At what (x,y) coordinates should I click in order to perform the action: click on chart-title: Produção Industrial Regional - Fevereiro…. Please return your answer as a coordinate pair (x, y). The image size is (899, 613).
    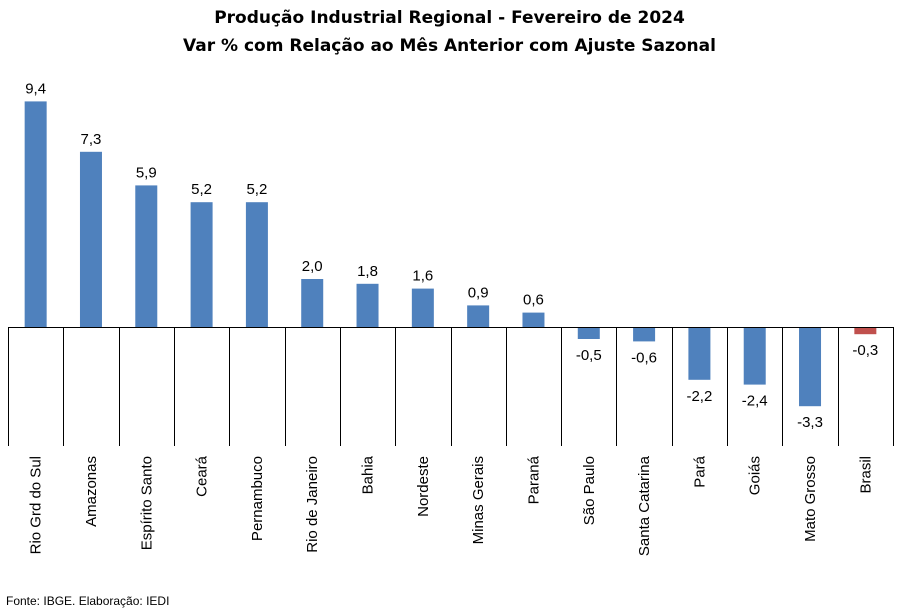
    Looking at the image, I should click on (449, 18).